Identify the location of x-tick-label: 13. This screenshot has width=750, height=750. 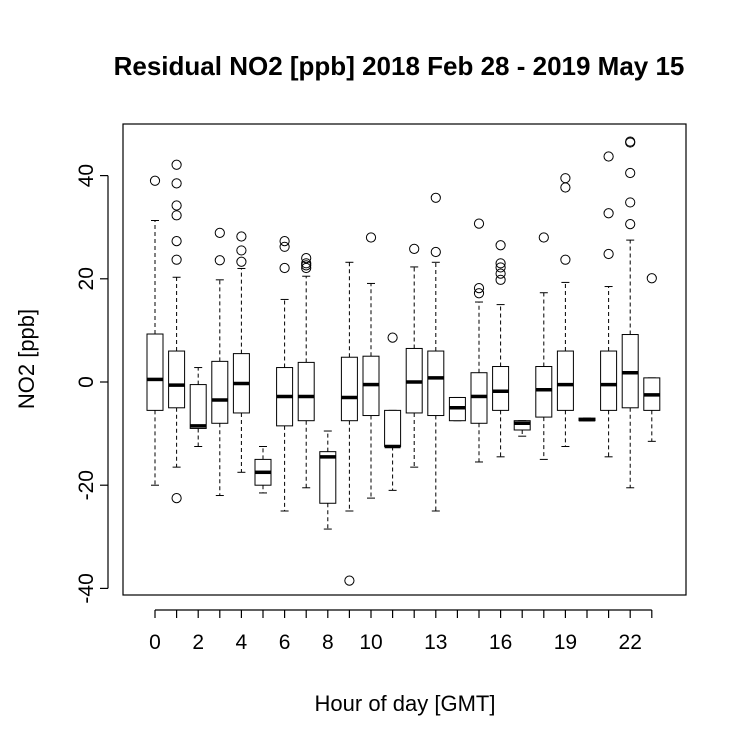
(435, 642).